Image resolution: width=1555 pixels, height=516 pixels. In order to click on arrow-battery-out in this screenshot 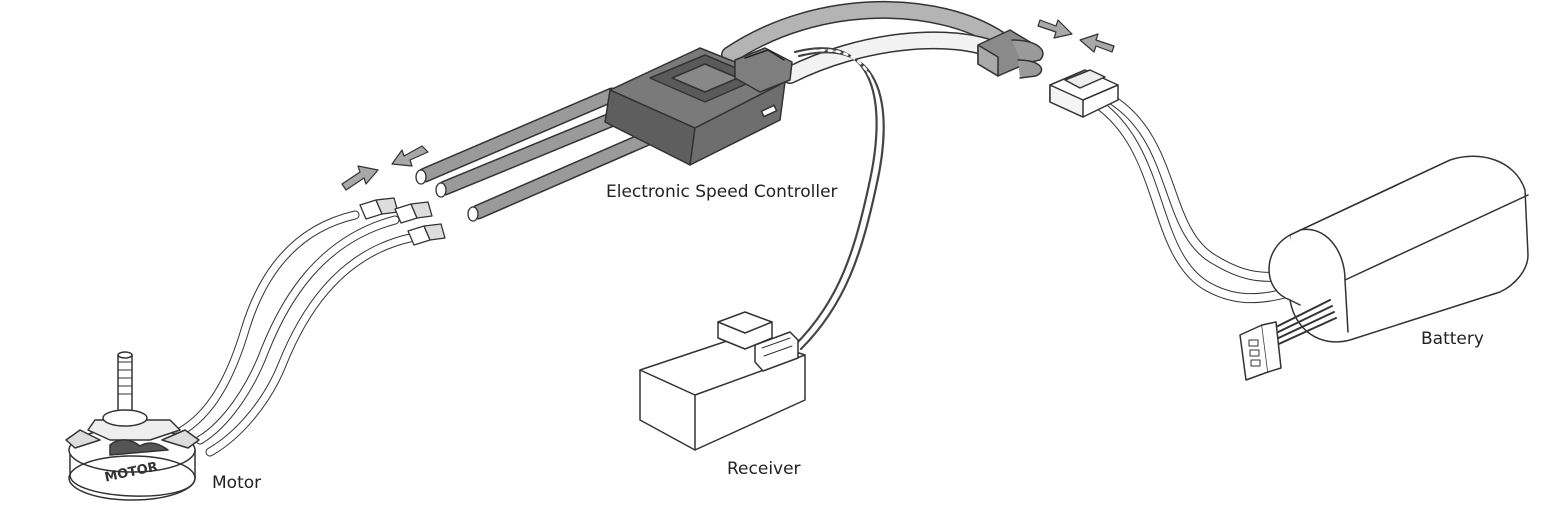, I will do `click(1097, 43)`.